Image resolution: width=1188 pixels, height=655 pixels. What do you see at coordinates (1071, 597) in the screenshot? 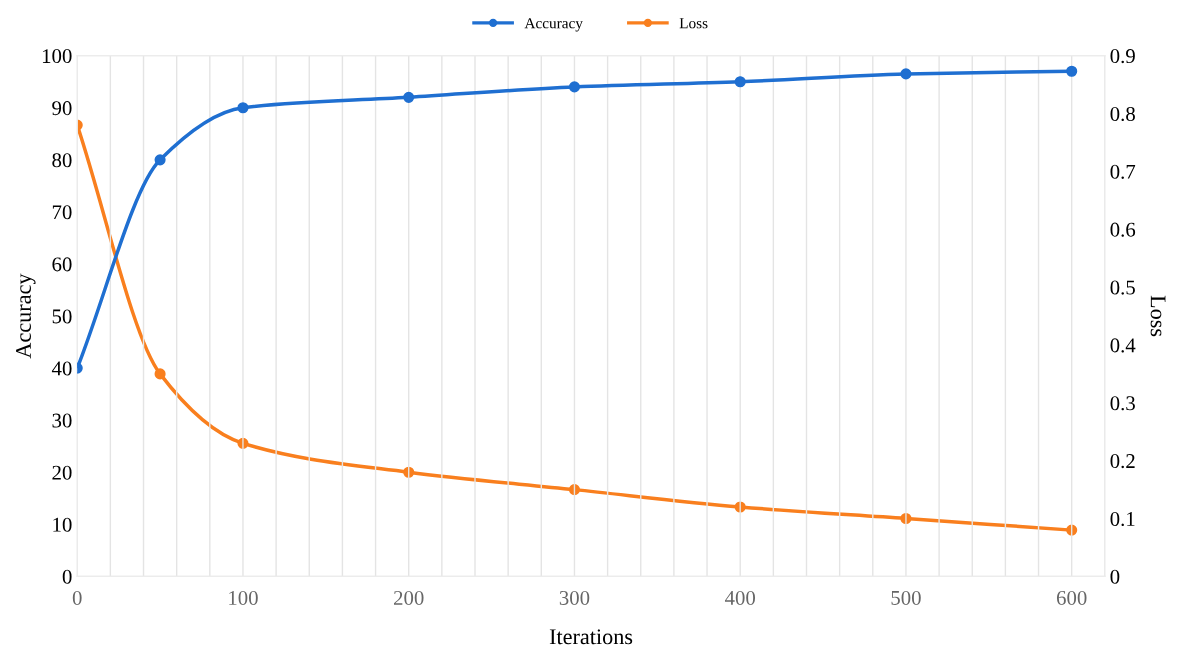
I see `x-tick-label: 600` at bounding box center [1071, 597].